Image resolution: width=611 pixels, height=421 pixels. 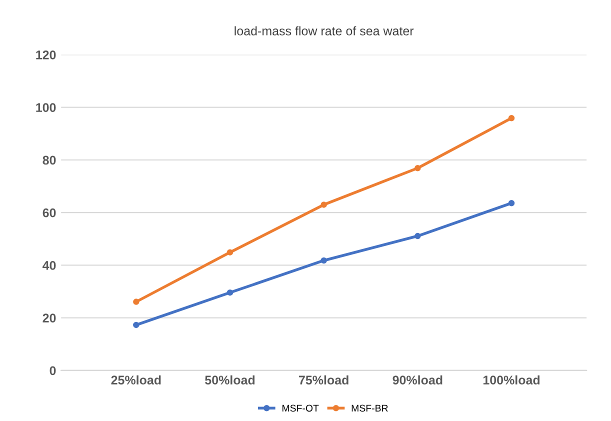 I want to click on x-tick-label: 75%load, so click(x=323, y=380).